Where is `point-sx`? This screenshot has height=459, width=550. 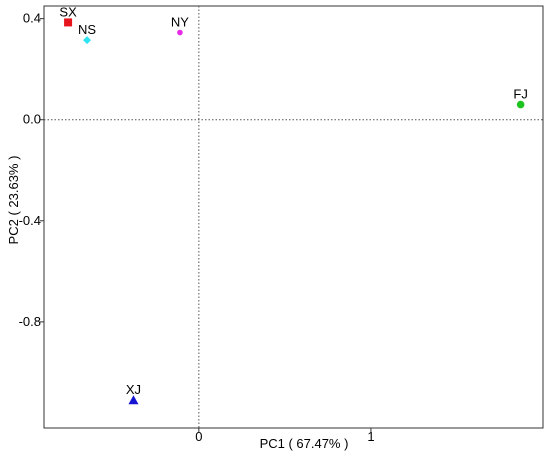
point-sx is located at coordinates (68, 22).